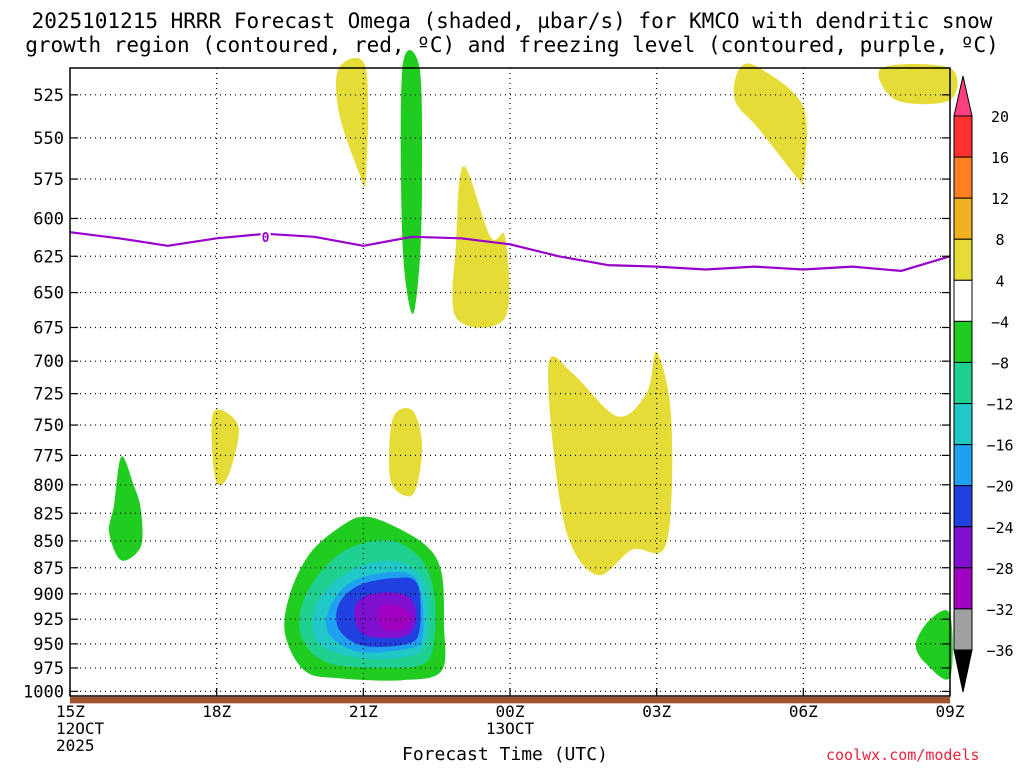  What do you see at coordinates (48, 294) in the screenshot?
I see `y-tick-label-650: 650` at bounding box center [48, 294].